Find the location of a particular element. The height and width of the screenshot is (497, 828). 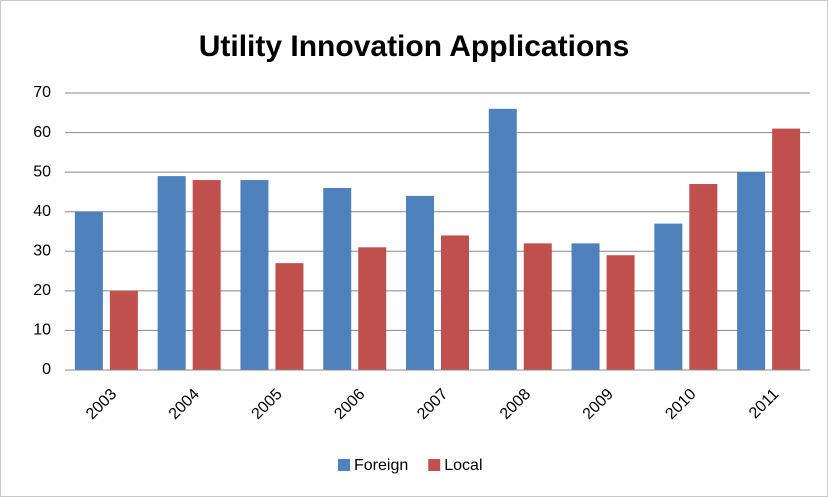

y-tick-label: 60 is located at coordinates (42, 132).